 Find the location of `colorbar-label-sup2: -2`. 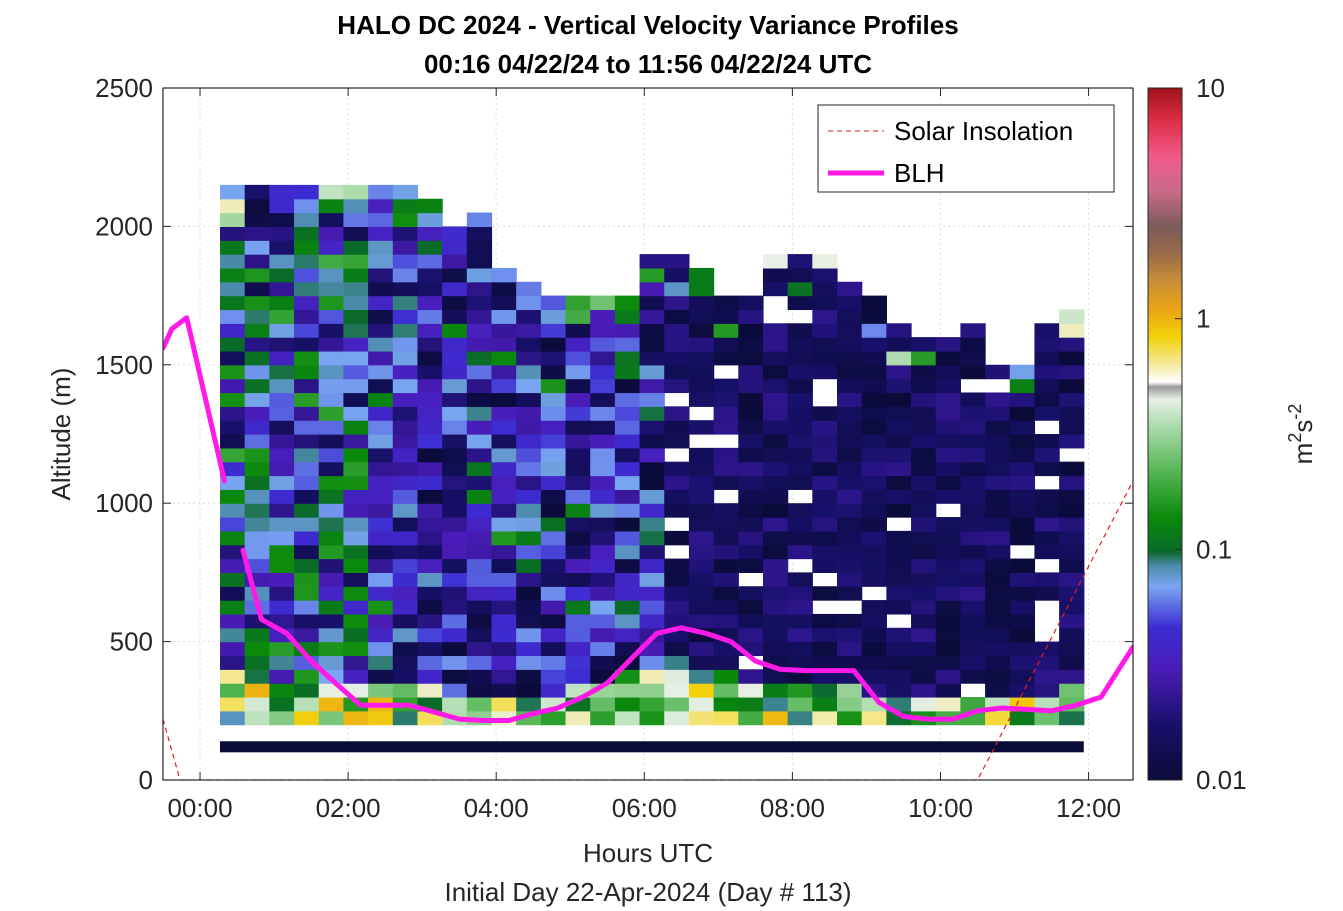

colorbar-label-sup2: -2 is located at coordinates (1295, 412).